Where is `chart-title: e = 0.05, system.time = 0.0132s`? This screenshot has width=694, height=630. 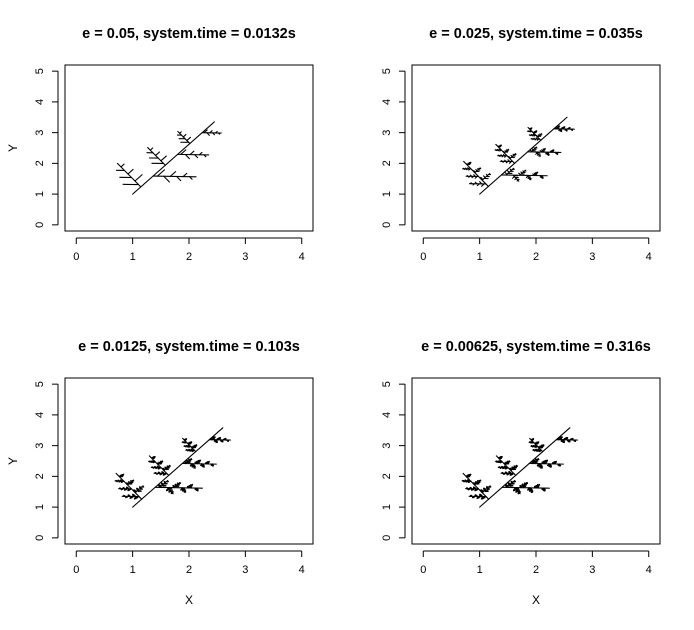
chart-title: e = 0.05, system.time = 0.0132s is located at coordinates (189, 34).